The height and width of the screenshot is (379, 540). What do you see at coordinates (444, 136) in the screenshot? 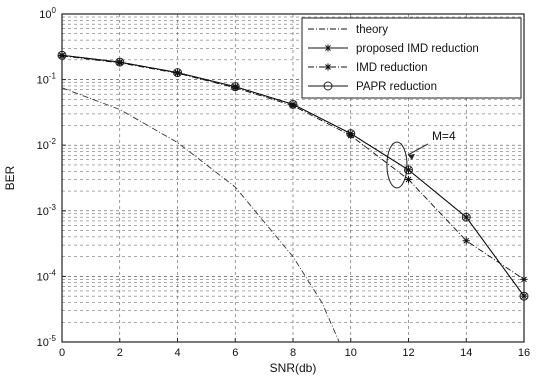
I see `annotation-label: M=4` at bounding box center [444, 136].